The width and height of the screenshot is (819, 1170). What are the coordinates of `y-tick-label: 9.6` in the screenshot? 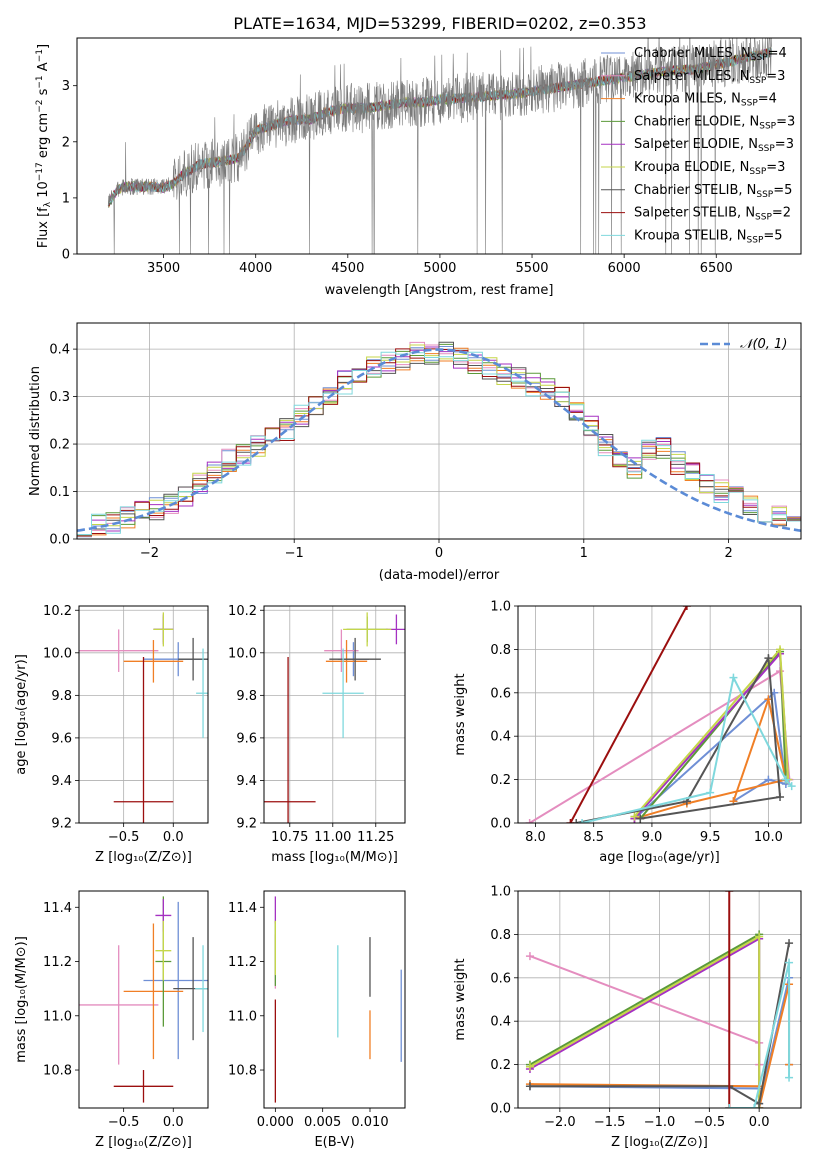 It's located at (246, 738).